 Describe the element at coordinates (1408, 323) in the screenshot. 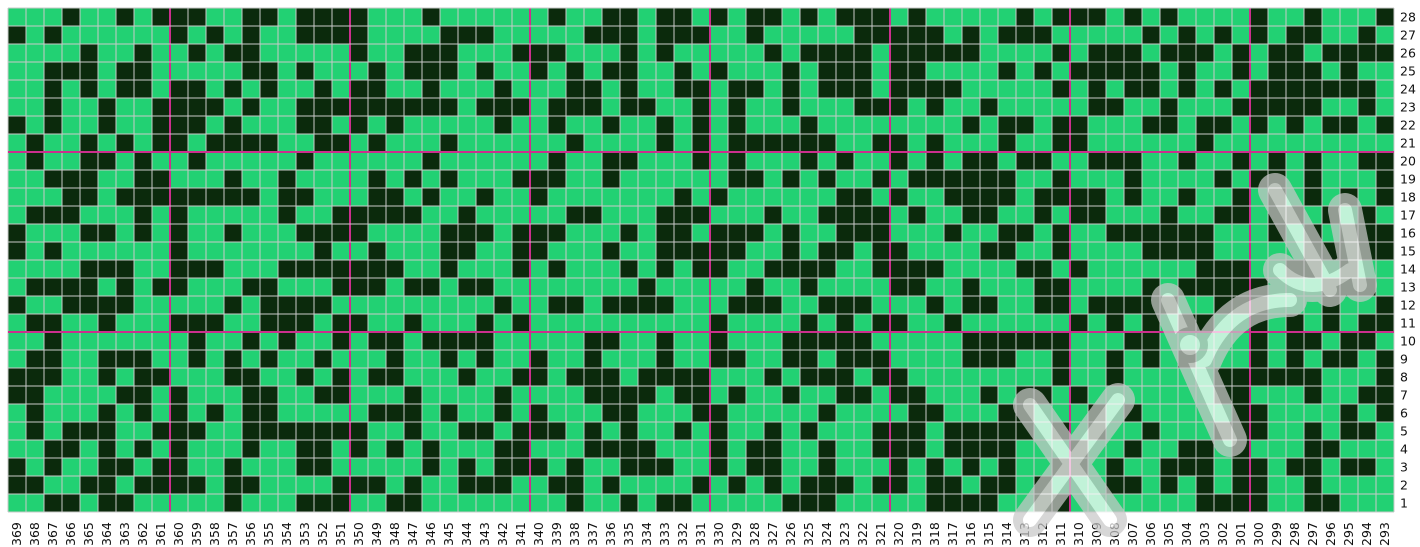

I see `row-label: 11` at that location.